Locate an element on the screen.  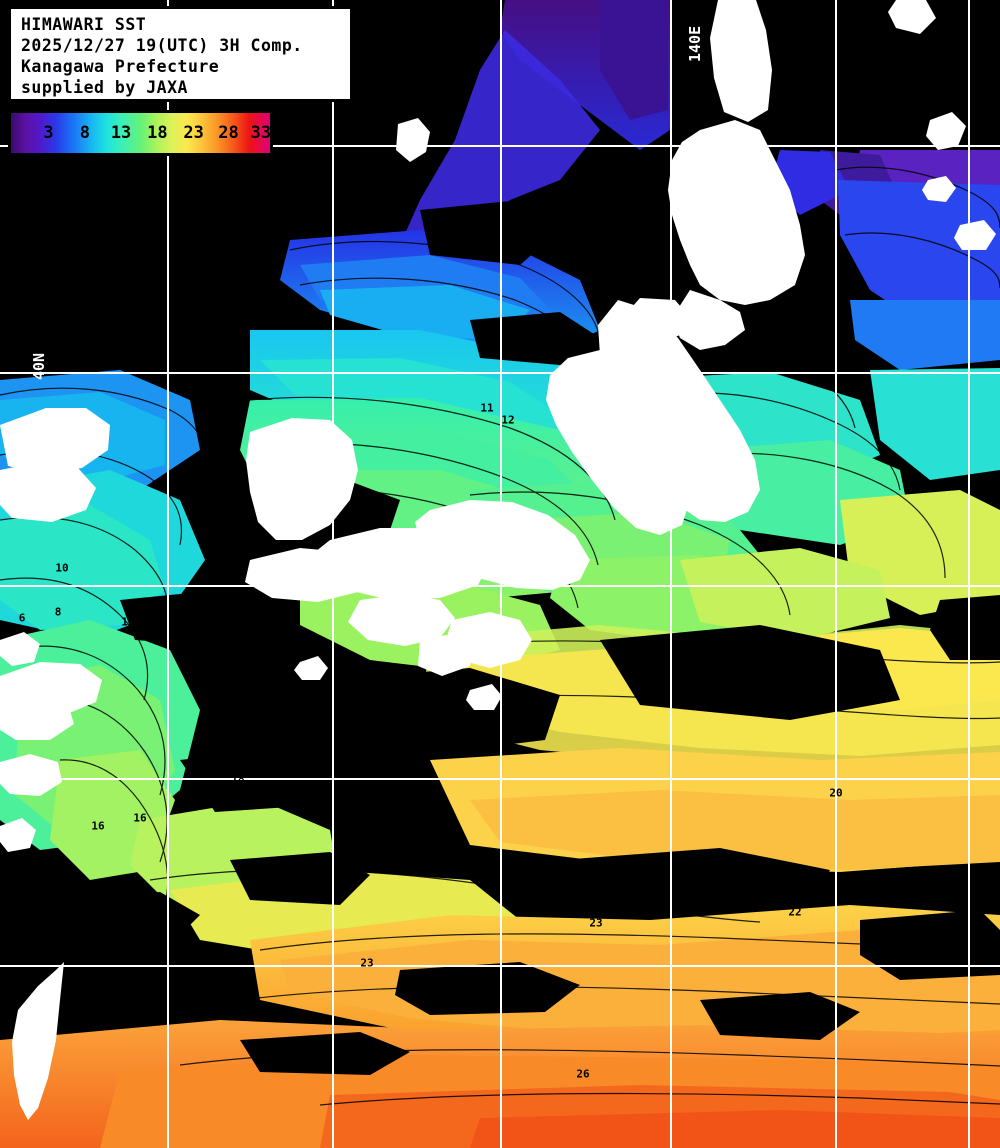
colorbar-tick: 3 is located at coordinates (48, 133).